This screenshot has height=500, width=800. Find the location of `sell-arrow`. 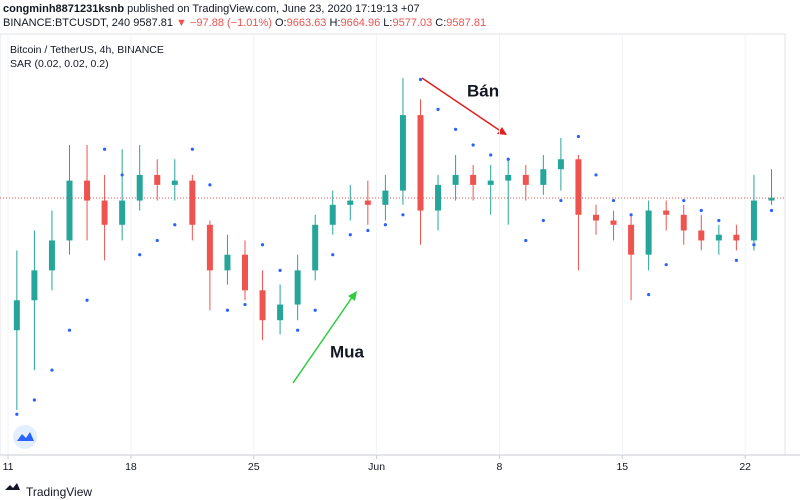

sell-arrow is located at coordinates (462, 105).